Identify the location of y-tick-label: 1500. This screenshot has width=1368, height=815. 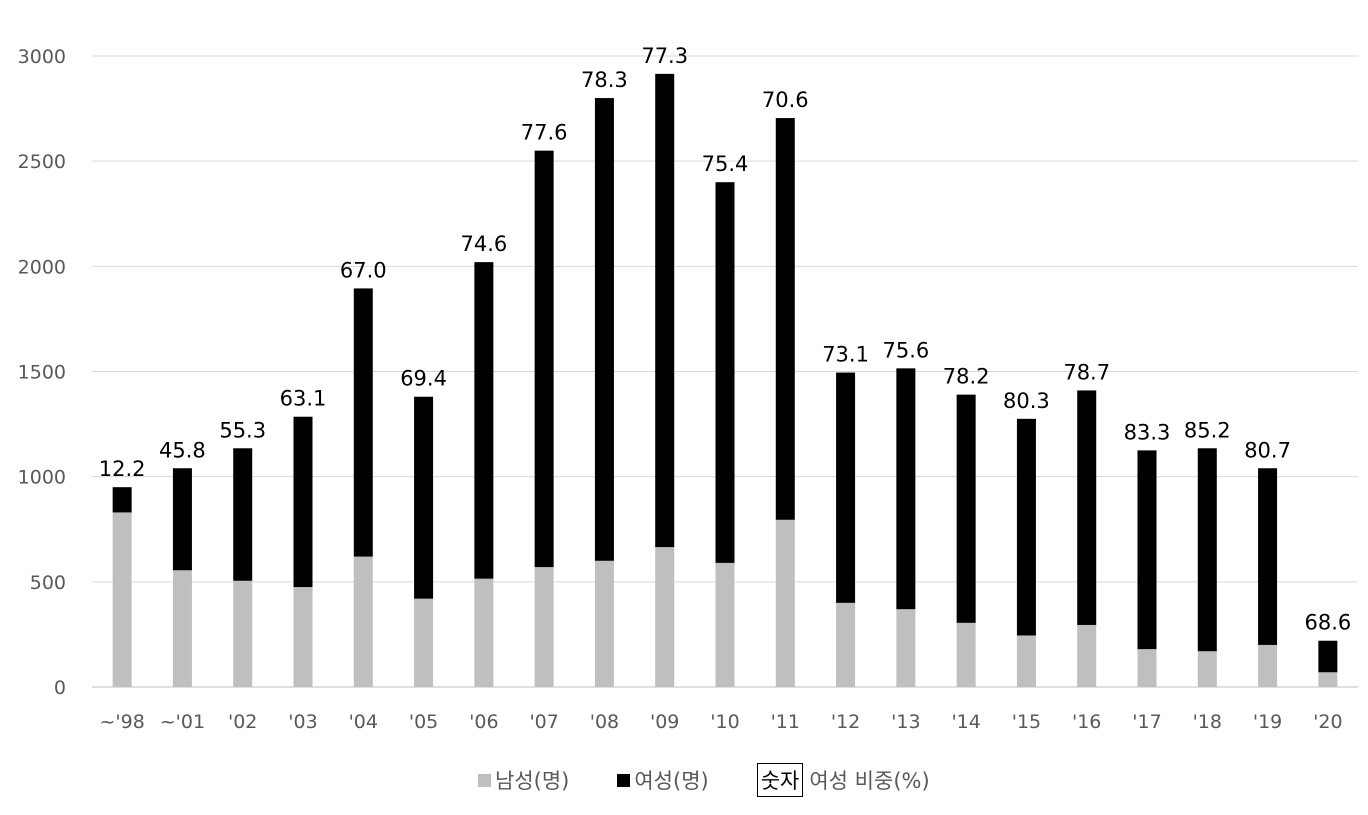
(42, 373).